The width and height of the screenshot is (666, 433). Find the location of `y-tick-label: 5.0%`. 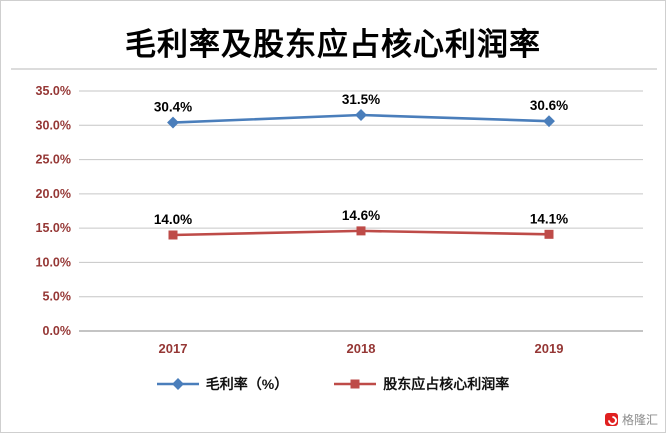

y-tick-label: 5.0% is located at coordinates (57, 297).